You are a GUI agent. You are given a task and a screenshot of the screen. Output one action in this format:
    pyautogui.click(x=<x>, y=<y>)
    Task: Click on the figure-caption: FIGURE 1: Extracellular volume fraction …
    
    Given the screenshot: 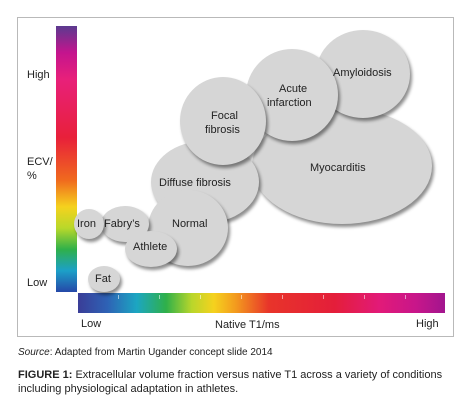 What is the action you would take?
    pyautogui.click(x=238, y=382)
    